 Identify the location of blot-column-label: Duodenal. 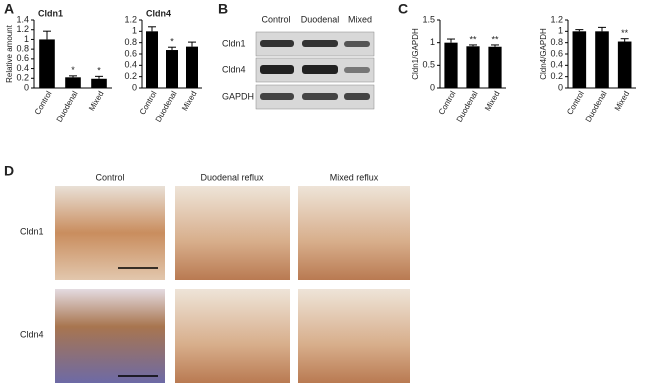
(320, 19).